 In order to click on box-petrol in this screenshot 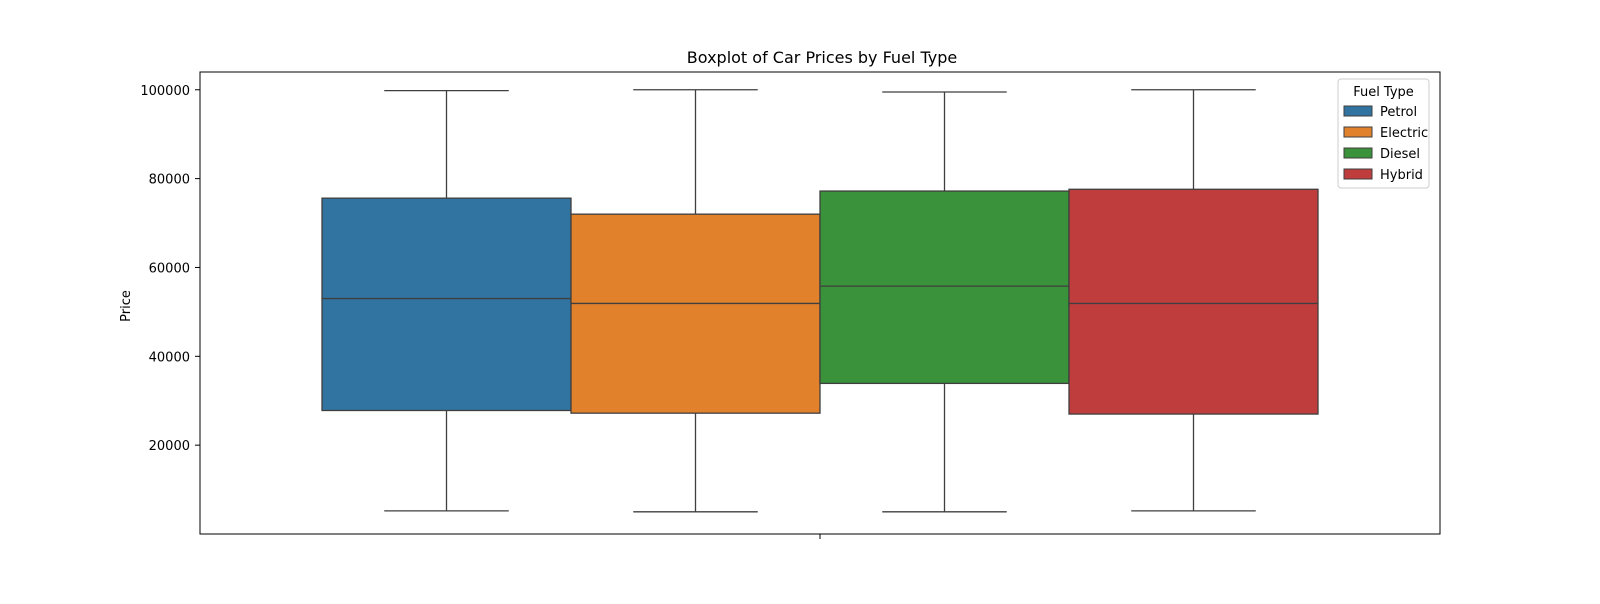, I will do `click(446, 301)`.